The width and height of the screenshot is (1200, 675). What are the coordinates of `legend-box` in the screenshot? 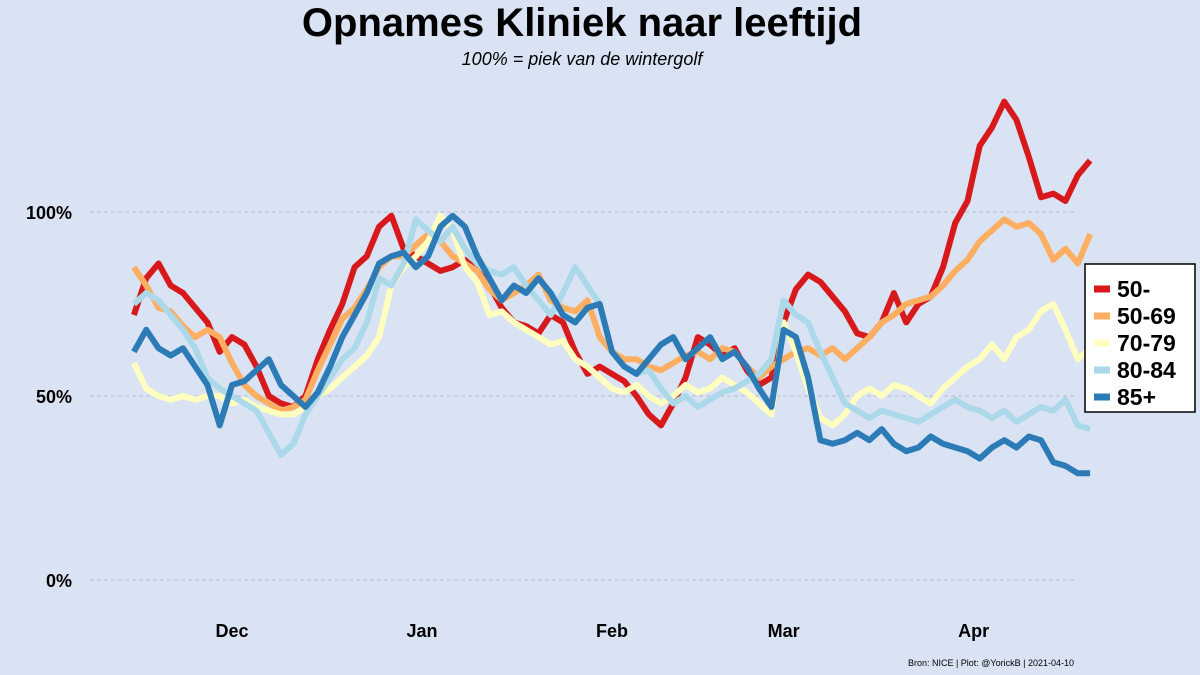 It's located at (1140, 338).